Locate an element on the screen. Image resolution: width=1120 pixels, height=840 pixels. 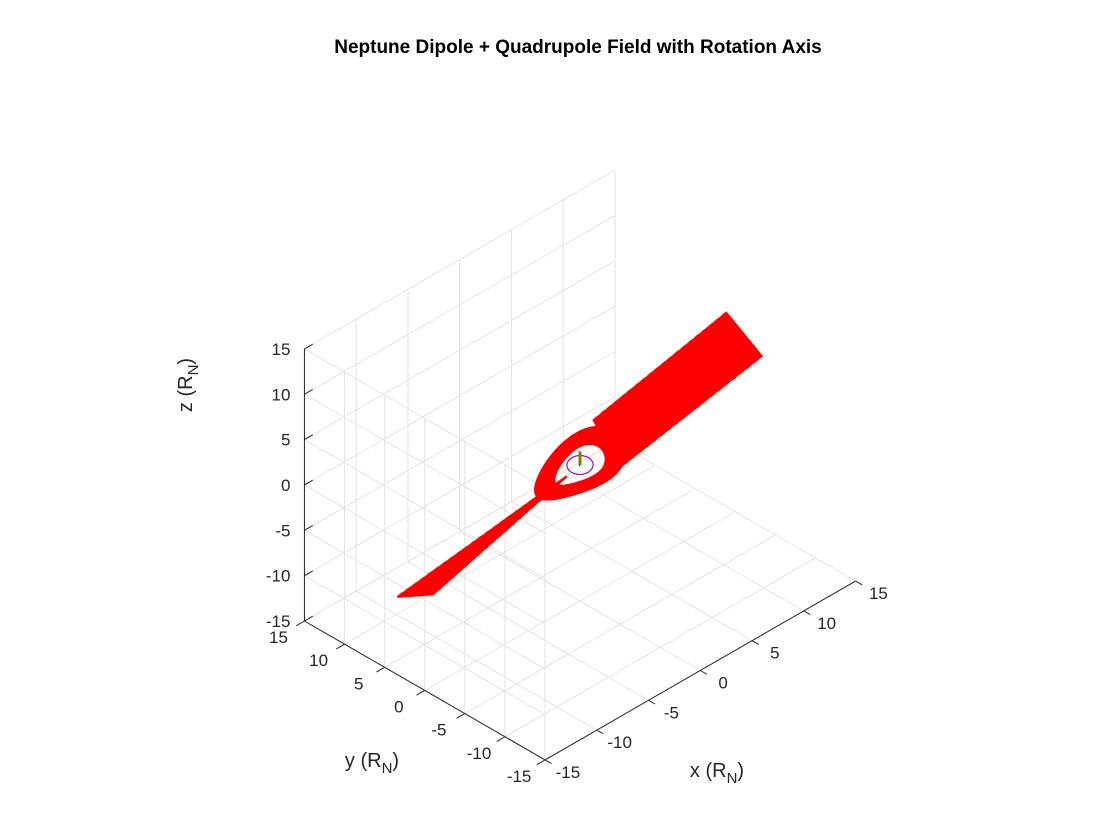
z-tick-label: 5 is located at coordinates (285, 440).